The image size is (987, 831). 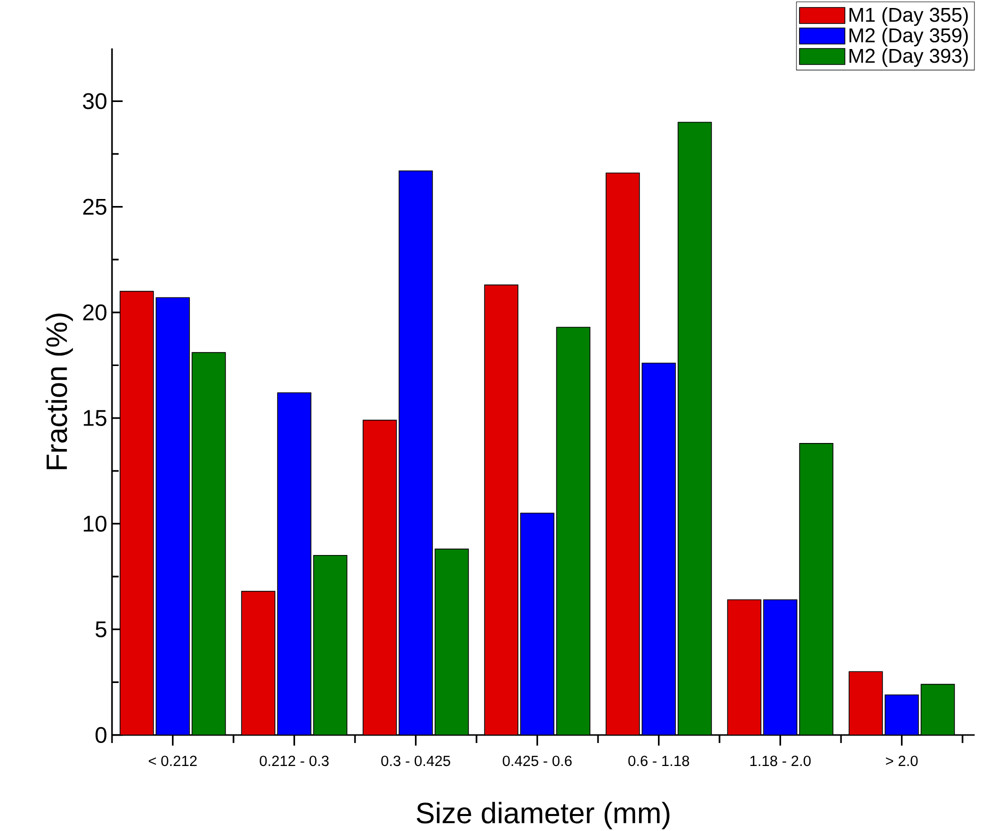 What do you see at coordinates (909, 16) in the screenshot?
I see `legend-label: M1 (Day 355)` at bounding box center [909, 16].